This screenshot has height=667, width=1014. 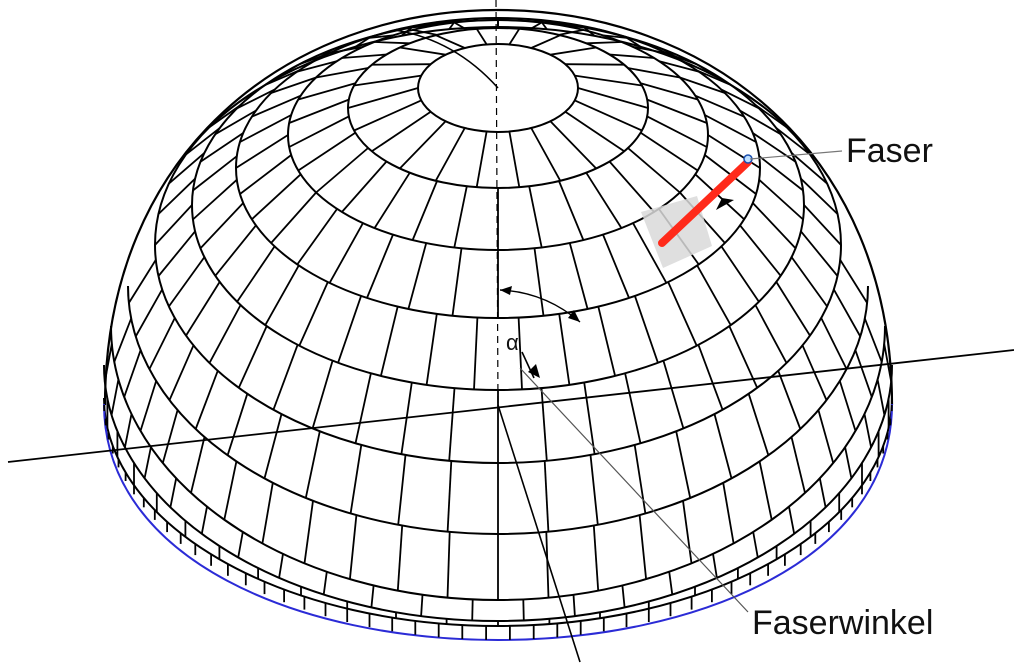 I want to click on cap-seam-line, so click(x=446, y=59).